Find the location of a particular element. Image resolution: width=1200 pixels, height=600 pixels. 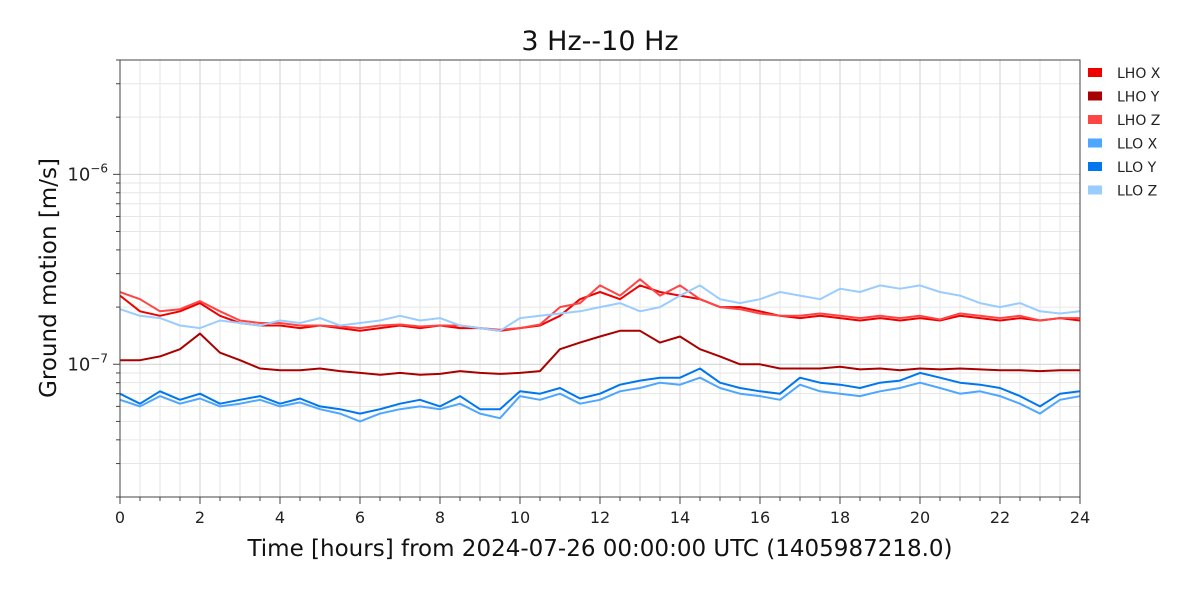

y-tick-label: 10⁻⁶ is located at coordinates (87, 173).